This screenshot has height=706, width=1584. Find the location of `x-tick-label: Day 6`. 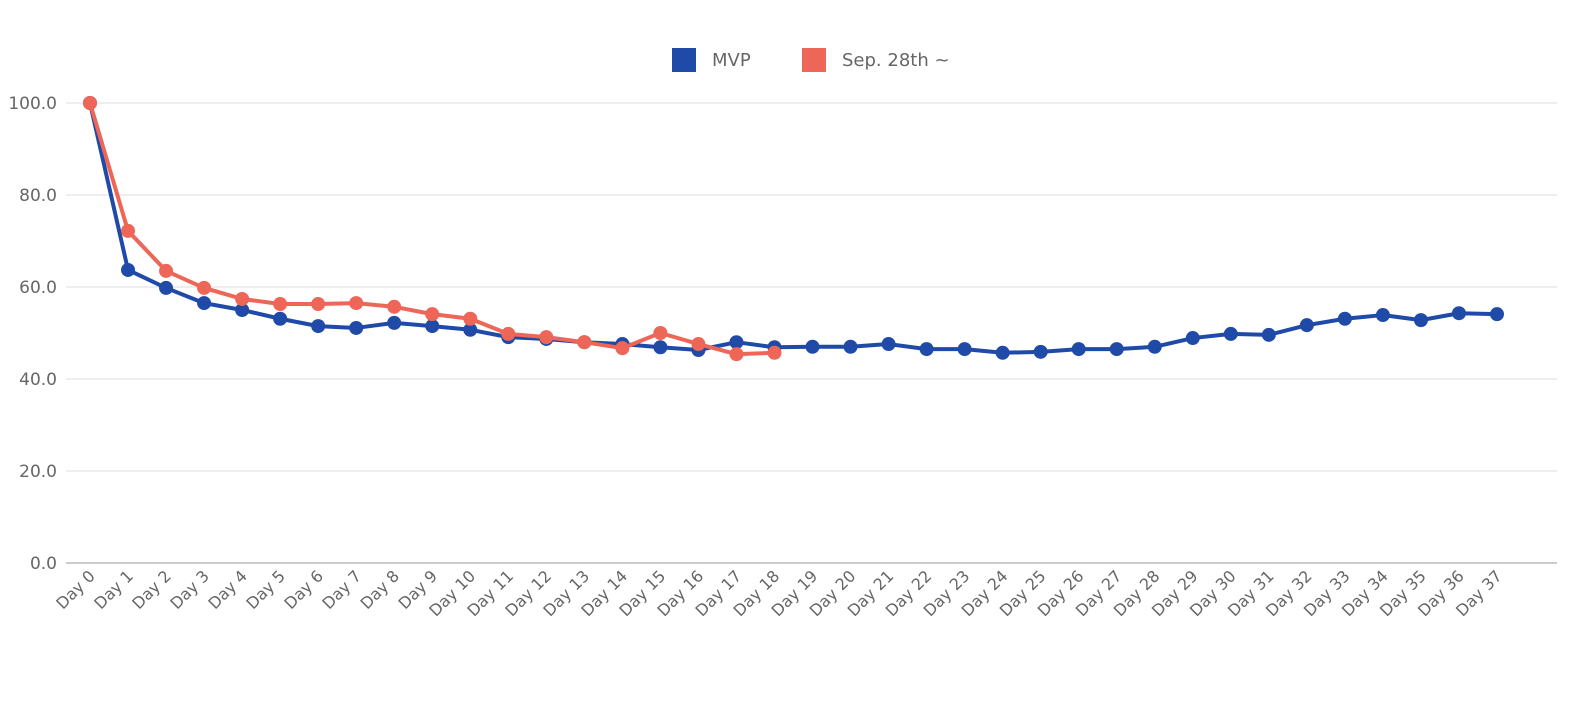

x-tick-label: Day 6 is located at coordinates (303, 589).